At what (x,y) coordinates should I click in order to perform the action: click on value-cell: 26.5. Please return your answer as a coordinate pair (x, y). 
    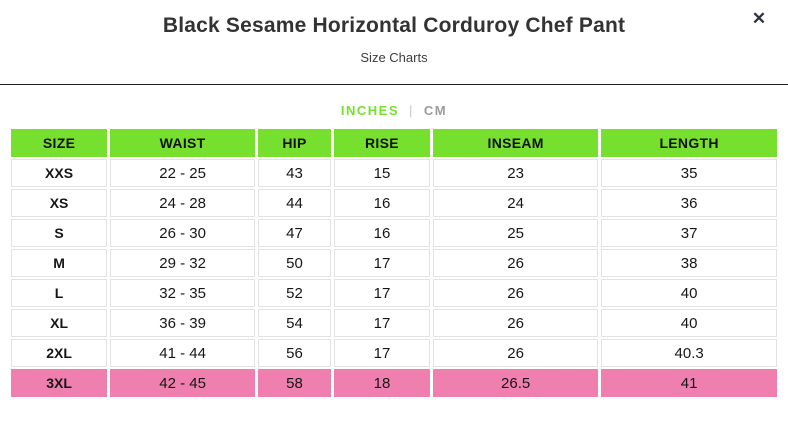
    Looking at the image, I should click on (516, 383).